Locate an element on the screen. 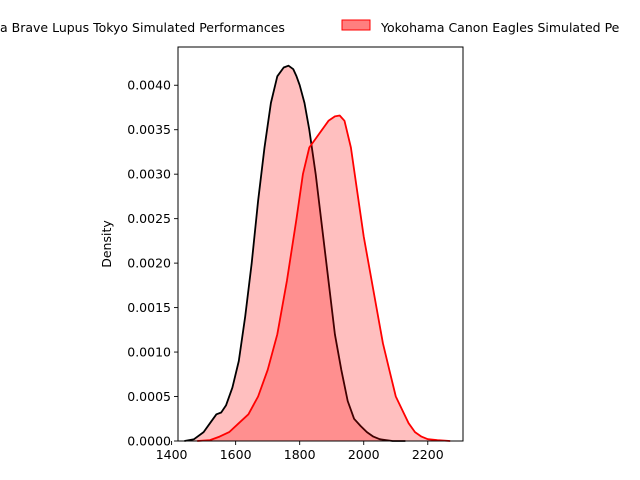 The image size is (640, 480). y-tick-label: 0.0020 is located at coordinates (149, 263).